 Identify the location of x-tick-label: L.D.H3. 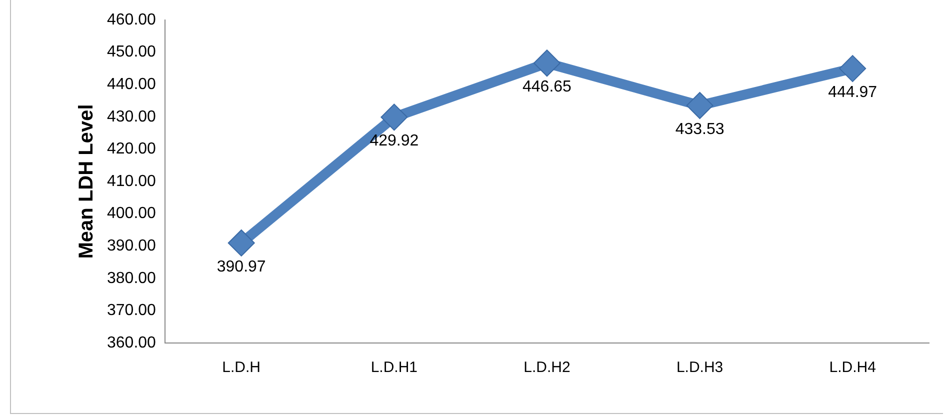
(700, 367).